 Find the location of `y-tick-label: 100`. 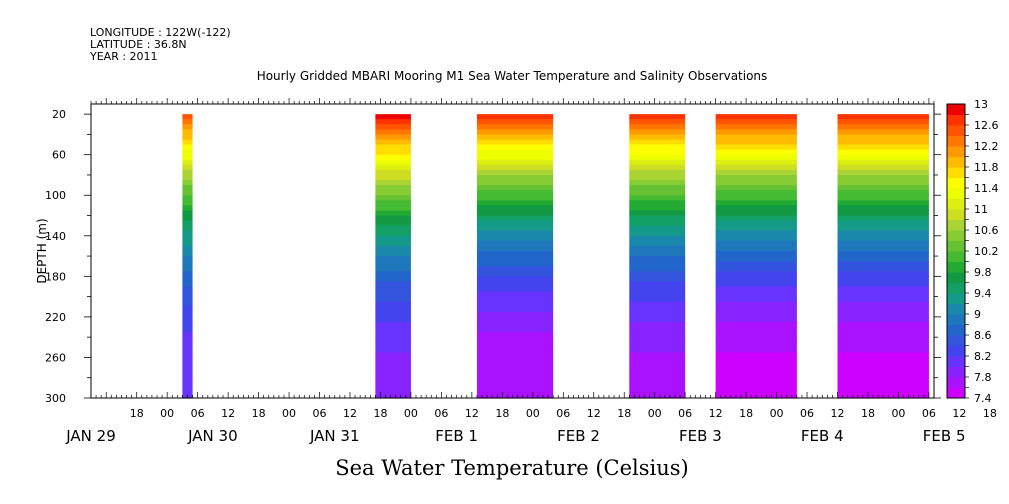

y-tick-label: 100 is located at coordinates (55, 195).